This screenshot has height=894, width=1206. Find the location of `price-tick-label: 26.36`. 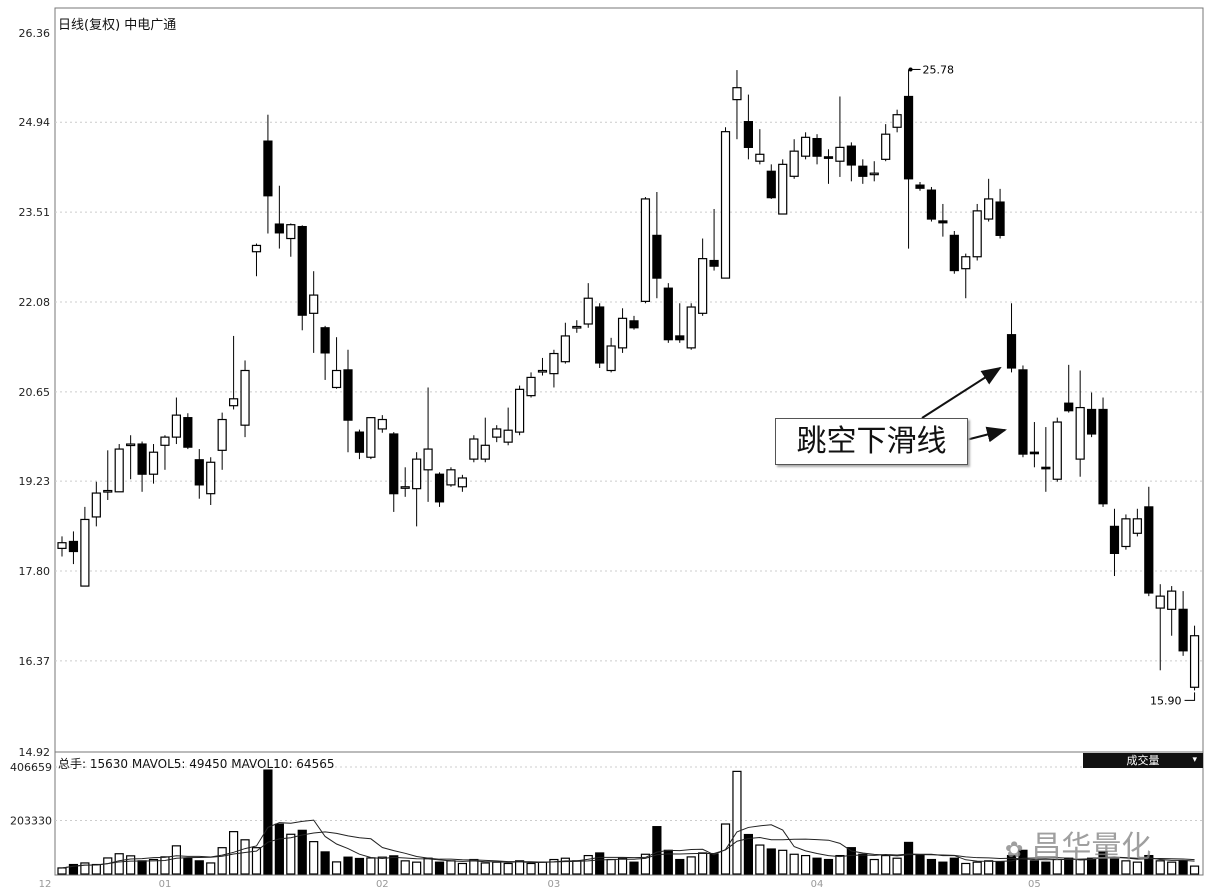

price-tick-label: 26.36 is located at coordinates (35, 33).